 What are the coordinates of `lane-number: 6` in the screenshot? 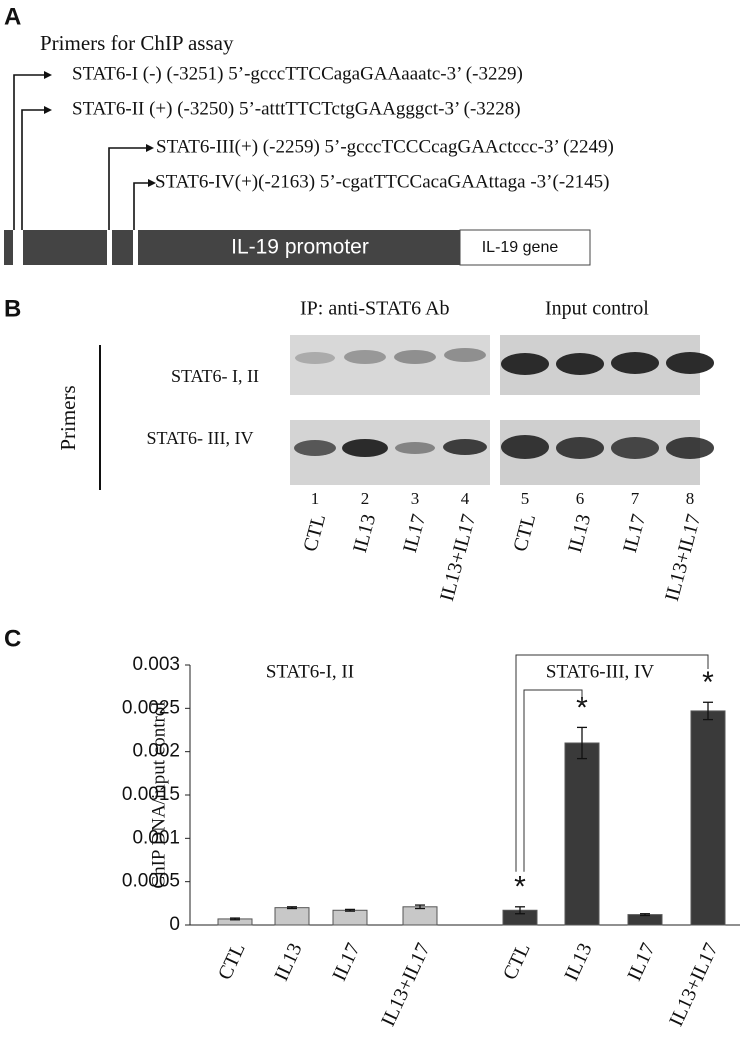 It's located at (580, 498).